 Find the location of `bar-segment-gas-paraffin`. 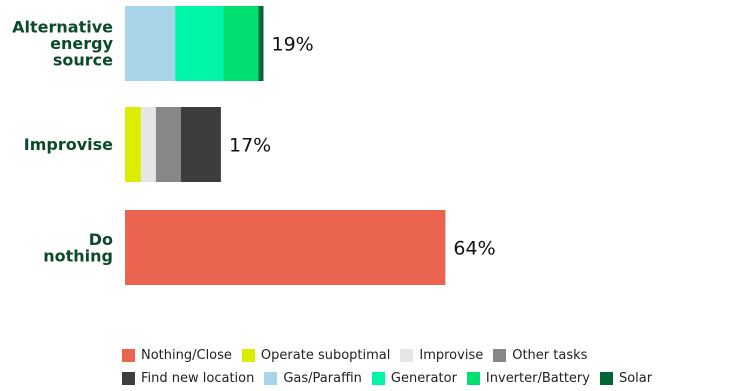

bar-segment-gas-paraffin is located at coordinates (150, 43).